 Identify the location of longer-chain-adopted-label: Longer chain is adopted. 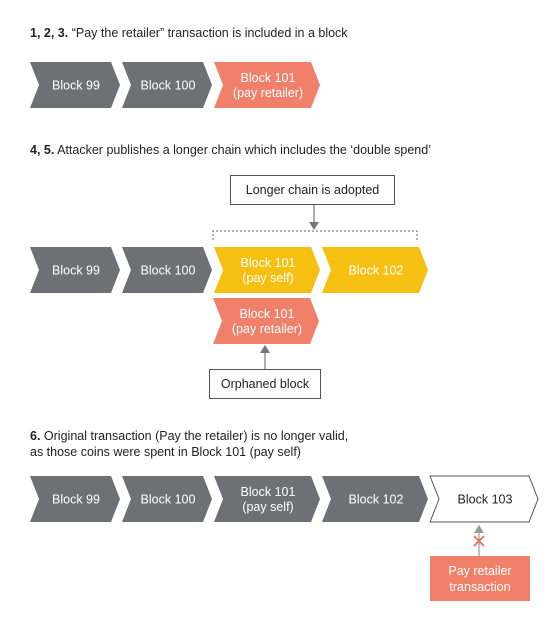
(312, 190).